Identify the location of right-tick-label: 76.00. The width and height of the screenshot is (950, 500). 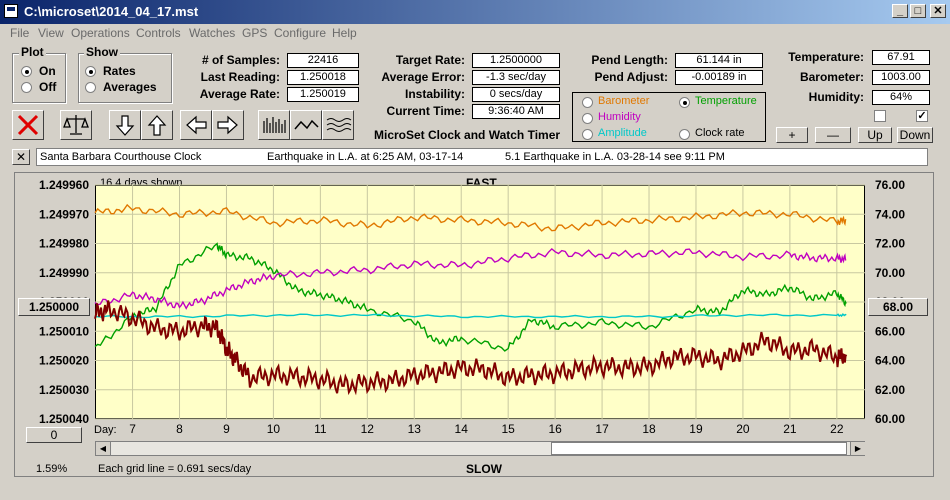
(890, 185).